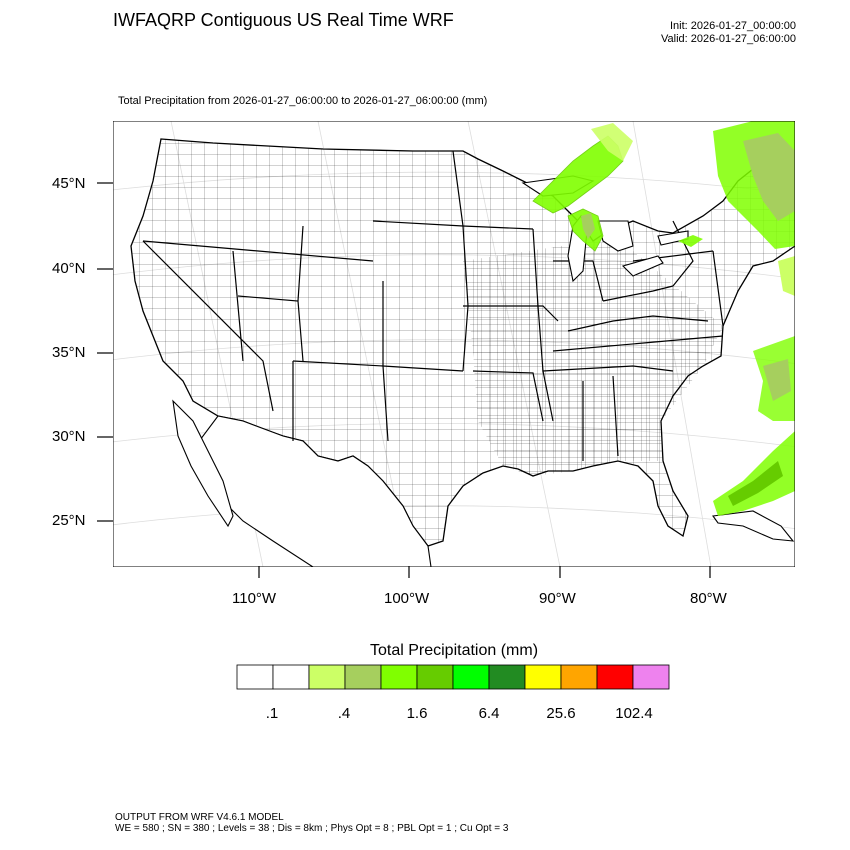 This screenshot has height=850, width=850. Describe the element at coordinates (105, 352) in the screenshot. I see `lat-ticks` at that location.